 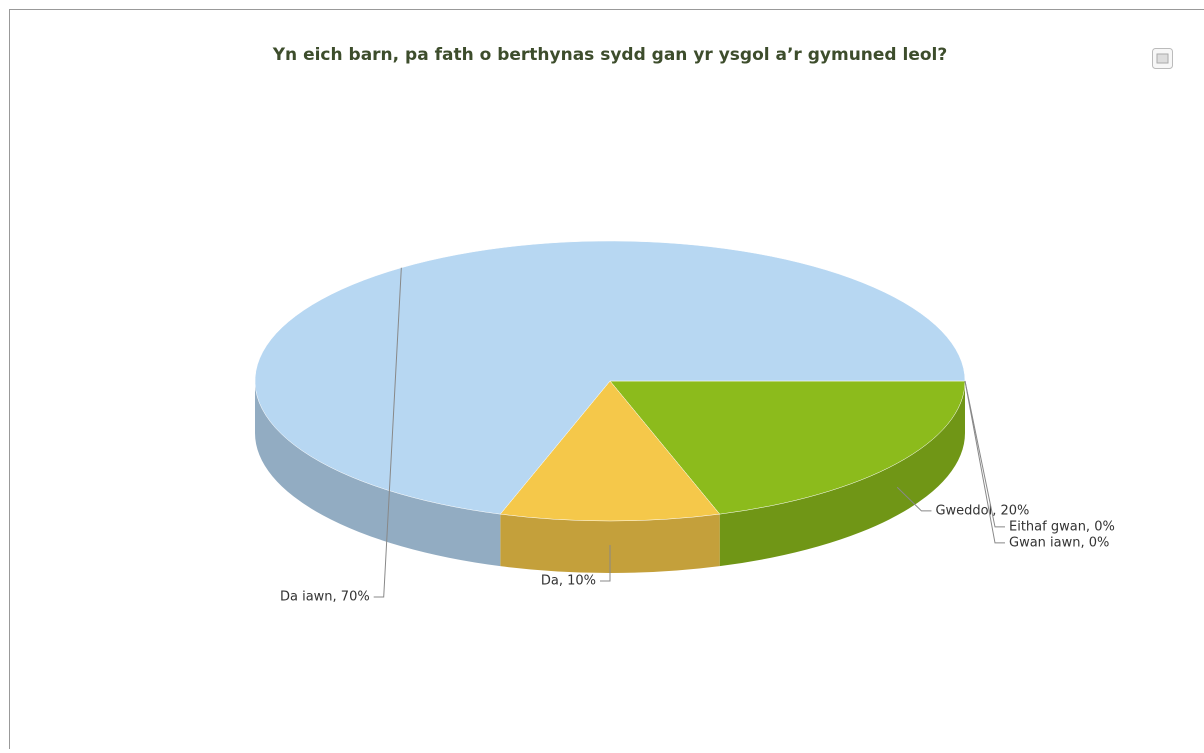 I want to click on data-label: Gweddol, 20%, so click(x=982, y=510).